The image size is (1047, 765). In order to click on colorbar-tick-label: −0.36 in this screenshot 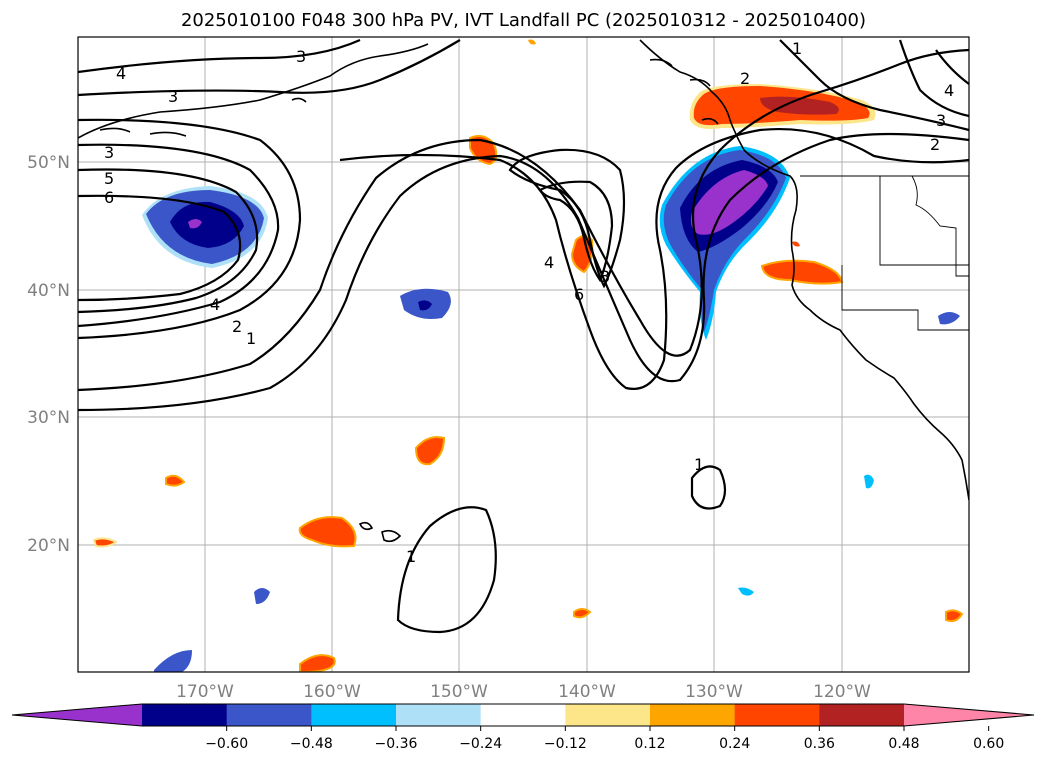, I will do `click(396, 744)`.